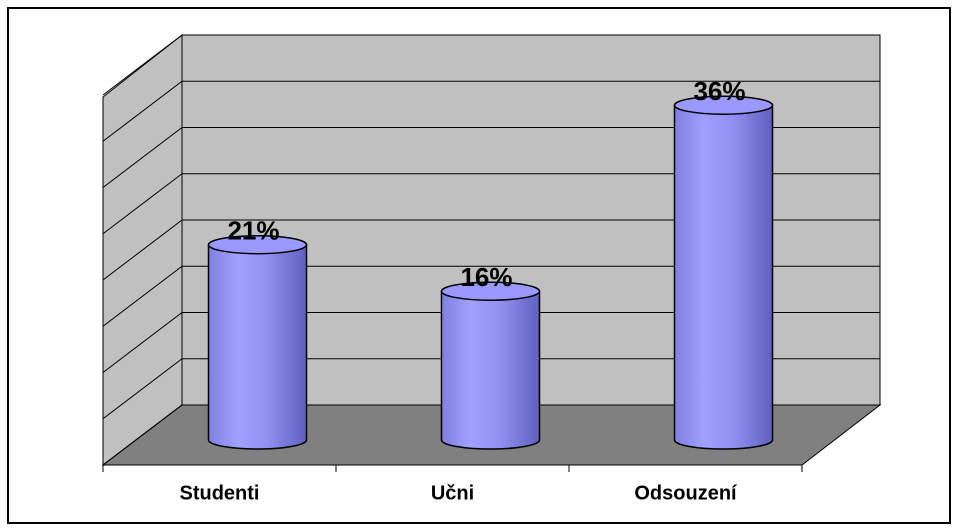  Describe the element at coordinates (686, 493) in the screenshot. I see `x-tick-label: Odsouzení` at that location.